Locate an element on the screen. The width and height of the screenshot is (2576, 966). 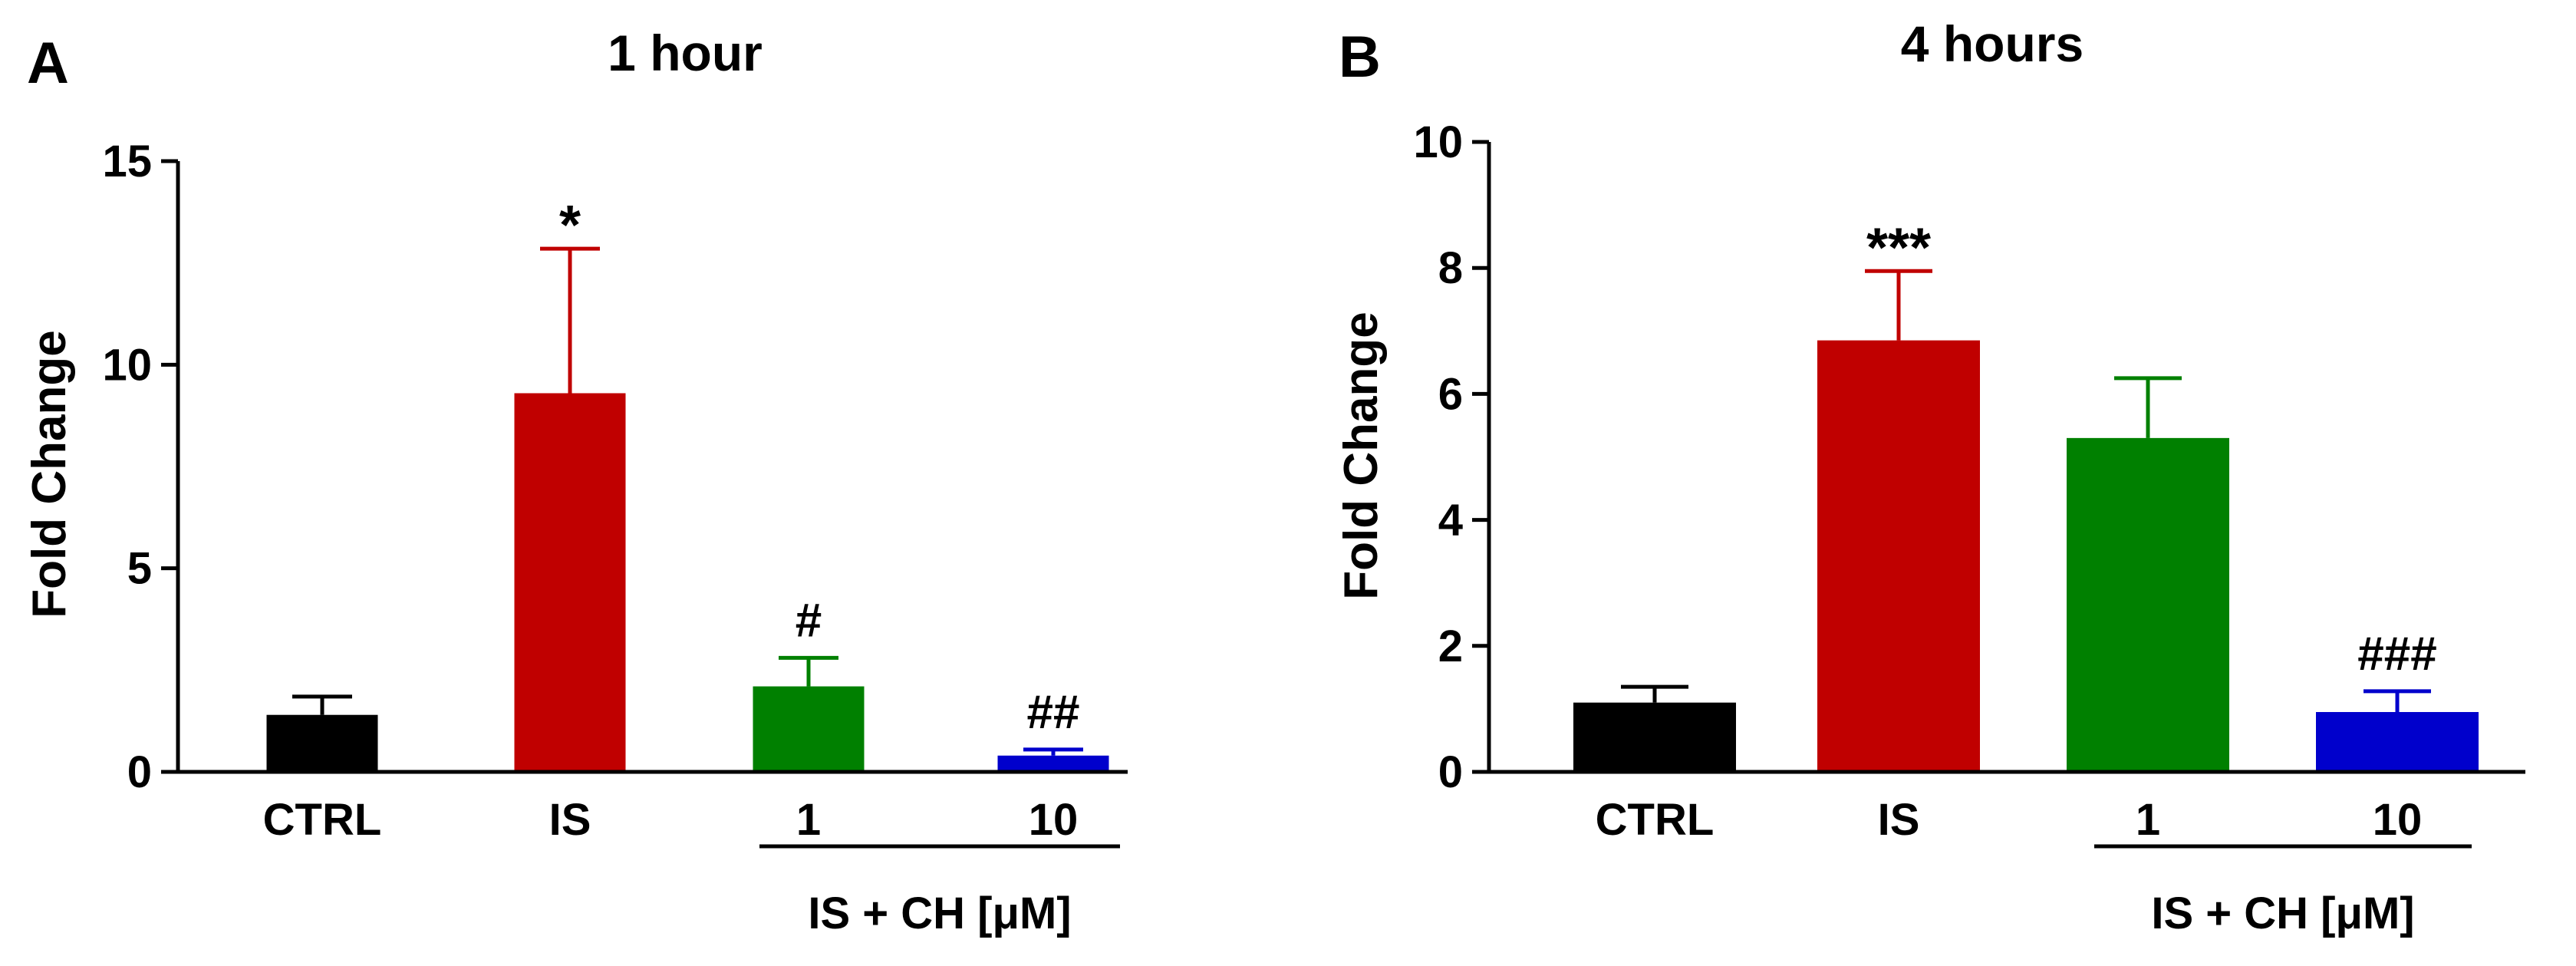
y-tick-label: 6 is located at coordinates (1450, 394).